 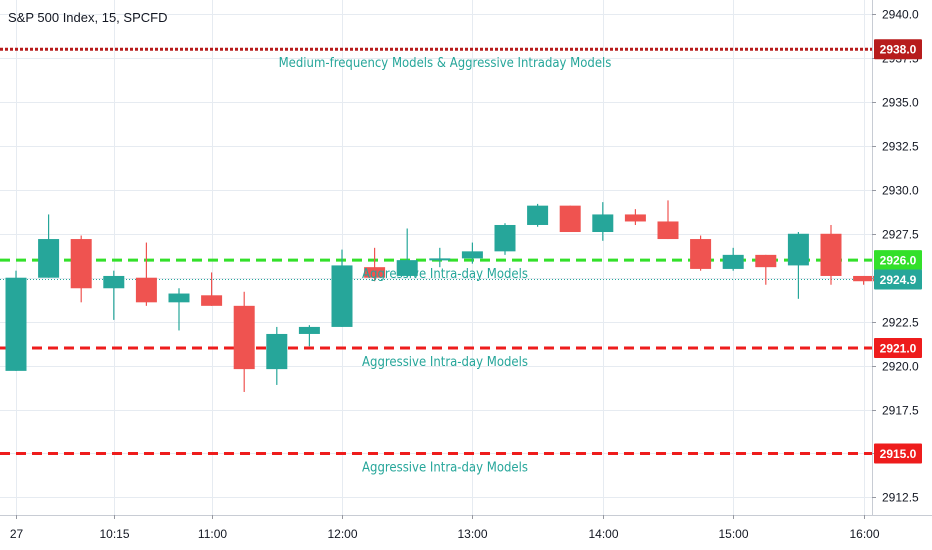 I want to click on x-tick-label: 13:00, so click(x=472, y=534).